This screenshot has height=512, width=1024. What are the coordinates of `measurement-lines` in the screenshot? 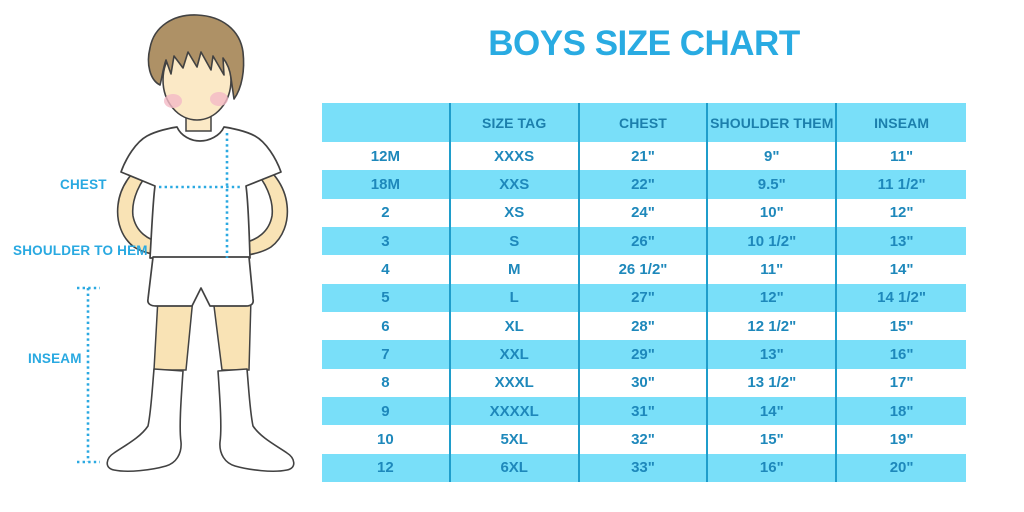 It's located at (160, 298).